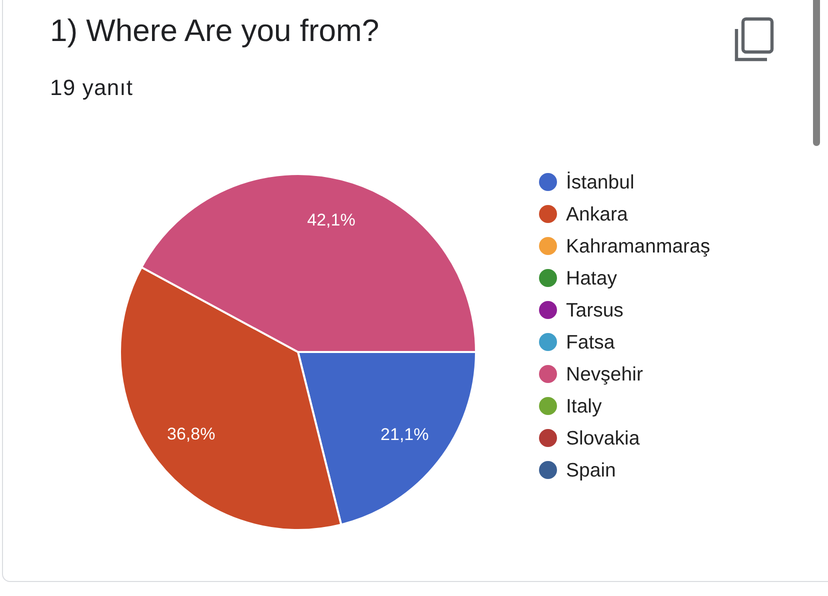 The width and height of the screenshot is (828, 596). I want to click on data-label: 42,1%, so click(331, 220).